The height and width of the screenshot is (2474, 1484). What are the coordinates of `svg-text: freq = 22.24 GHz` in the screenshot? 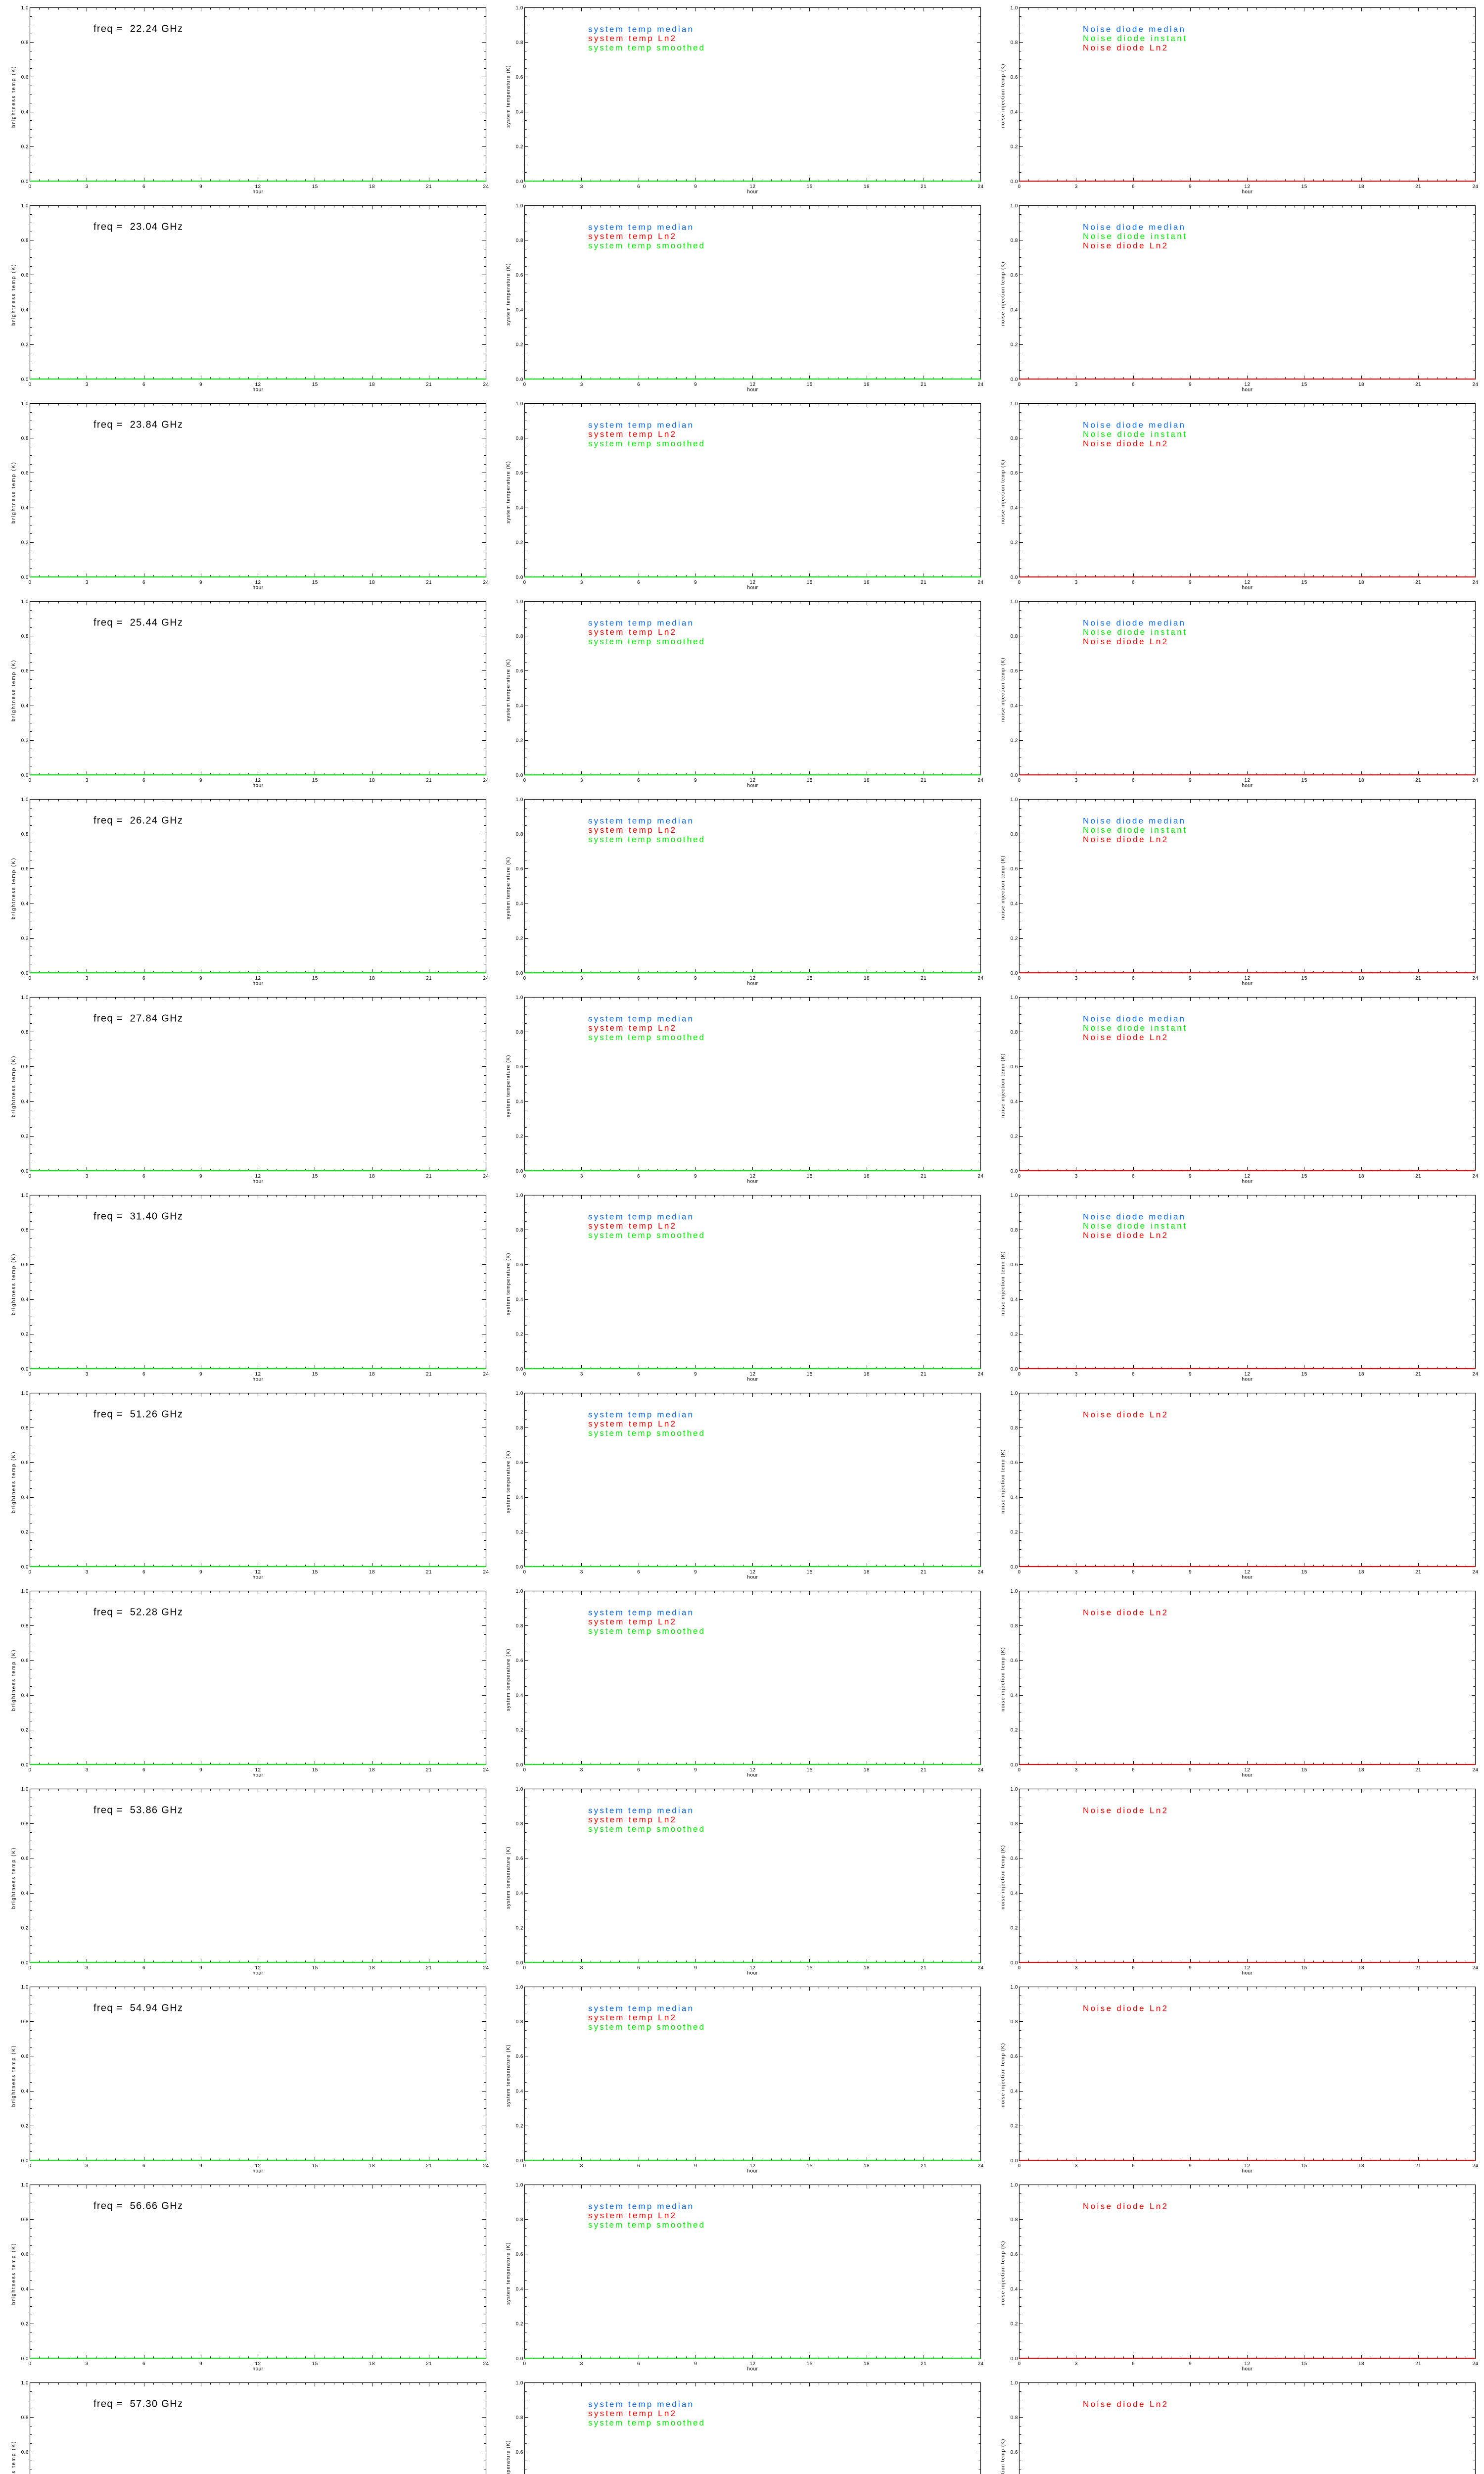 It's located at (138, 30).